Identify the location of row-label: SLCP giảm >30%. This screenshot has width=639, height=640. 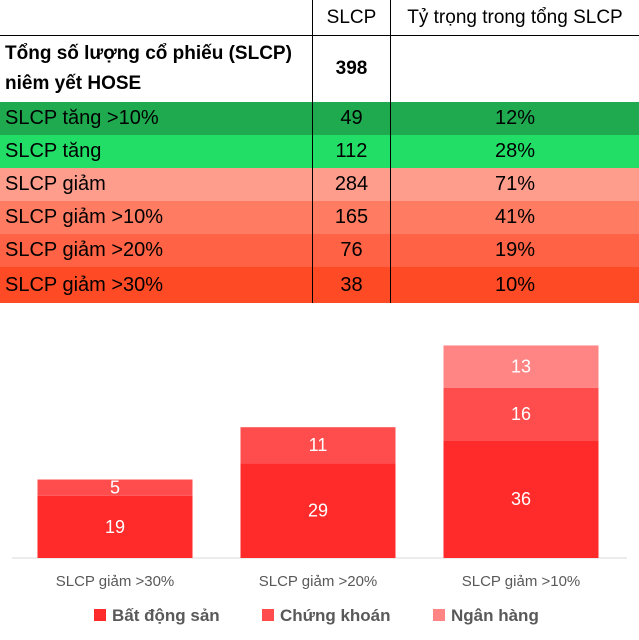
(84, 284).